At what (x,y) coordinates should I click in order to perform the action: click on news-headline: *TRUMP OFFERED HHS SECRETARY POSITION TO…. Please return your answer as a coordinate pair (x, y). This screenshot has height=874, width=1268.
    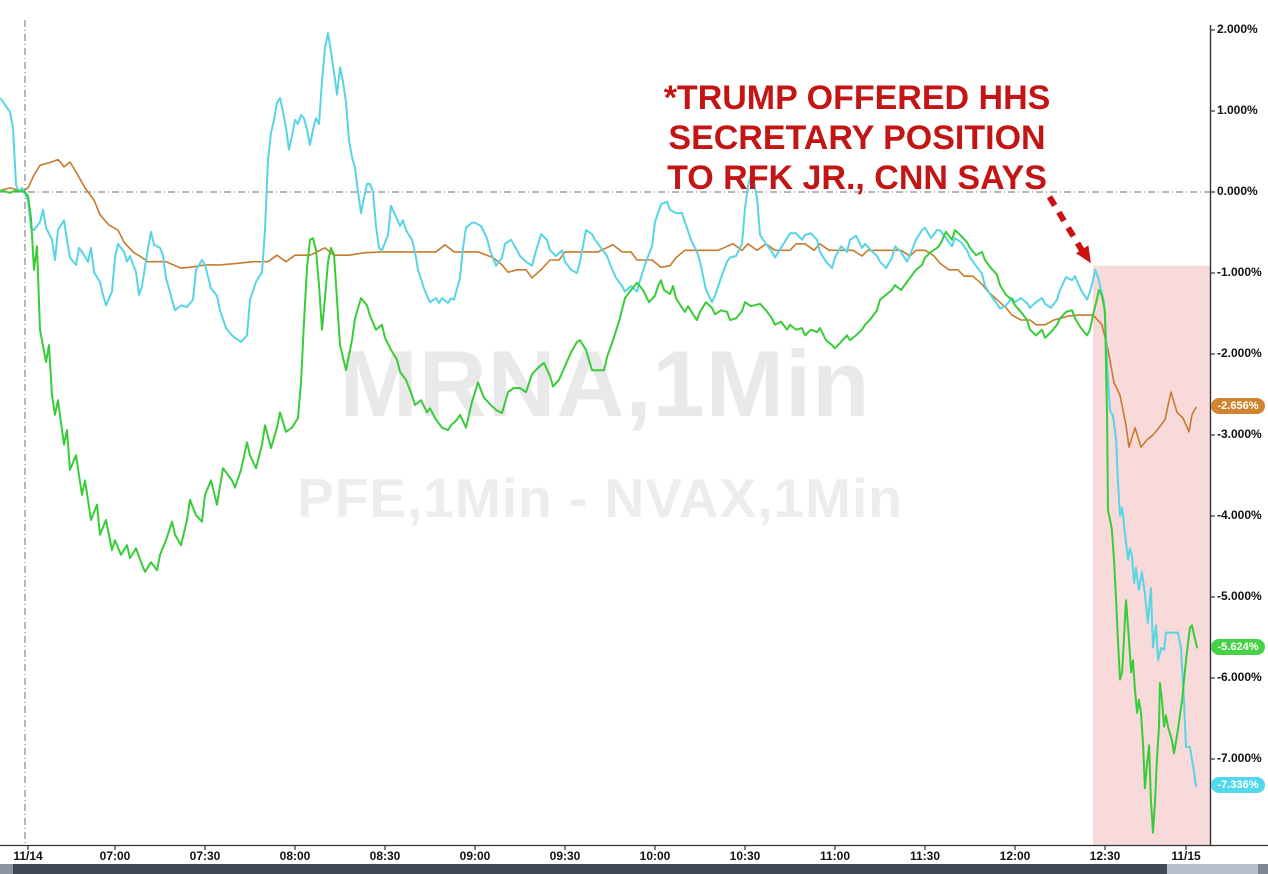
    Looking at the image, I should click on (857, 138).